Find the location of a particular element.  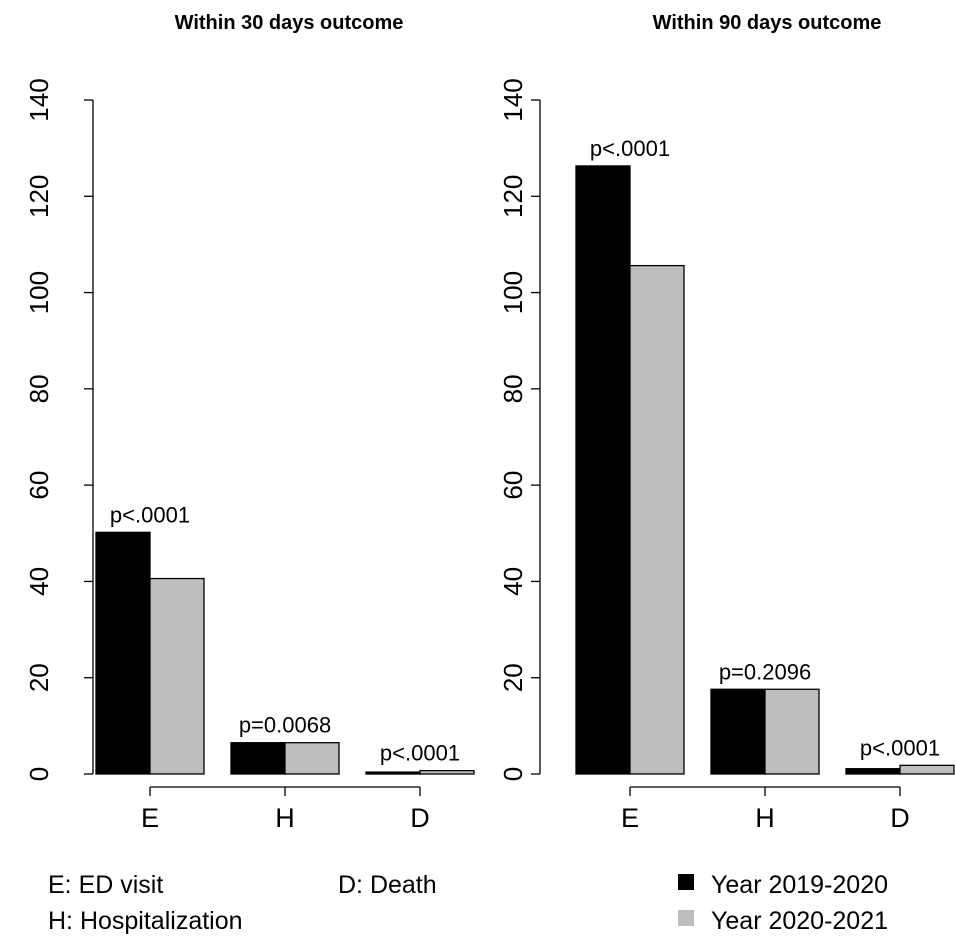

key-ed-visit: E: ED visit is located at coordinates (105, 885).